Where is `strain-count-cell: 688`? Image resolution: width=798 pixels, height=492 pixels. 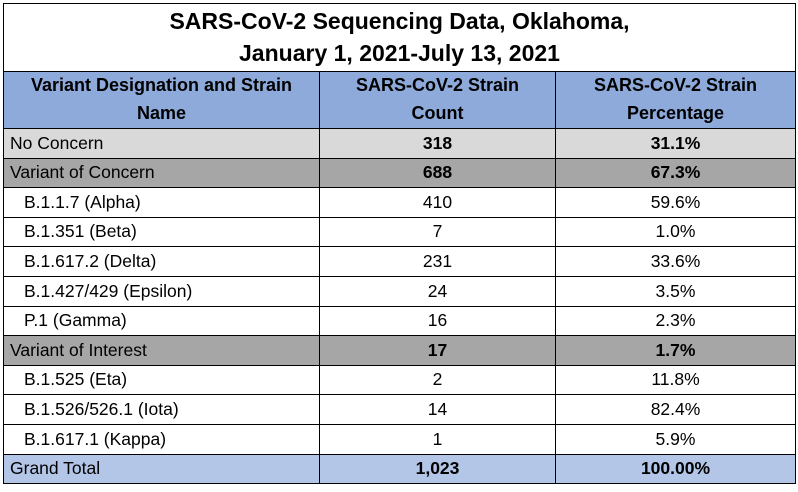
strain-count-cell: 688 is located at coordinates (437, 173).